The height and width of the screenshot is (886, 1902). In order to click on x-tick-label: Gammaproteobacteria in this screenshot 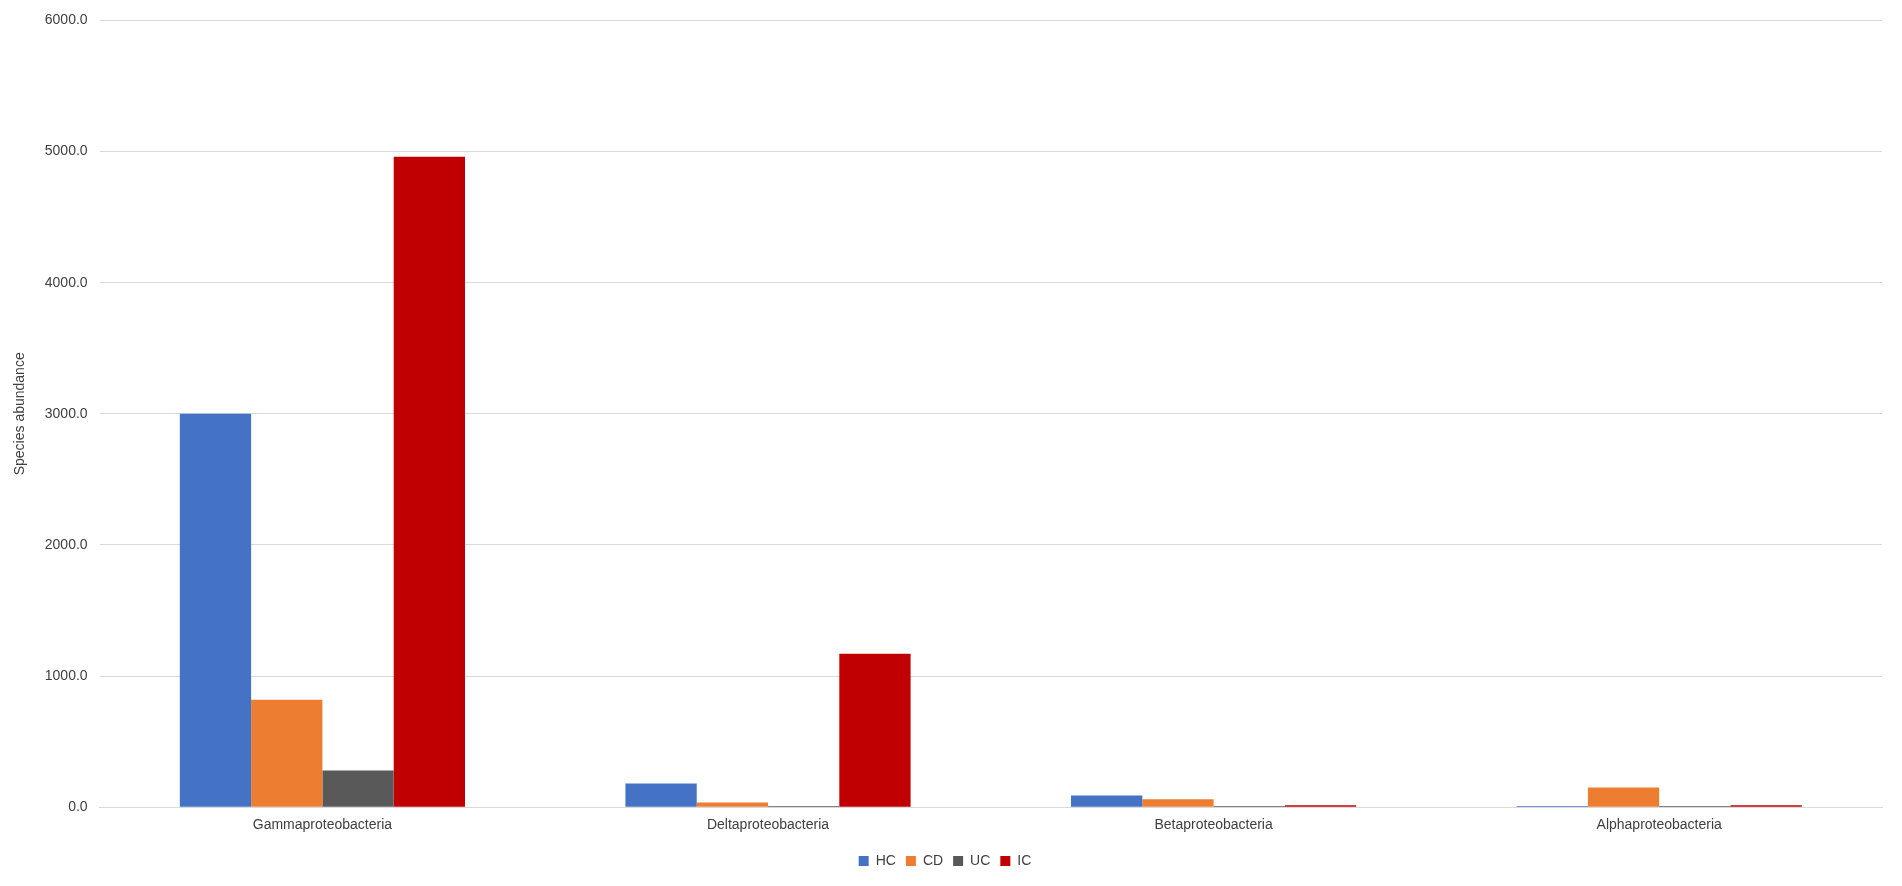, I will do `click(322, 824)`.